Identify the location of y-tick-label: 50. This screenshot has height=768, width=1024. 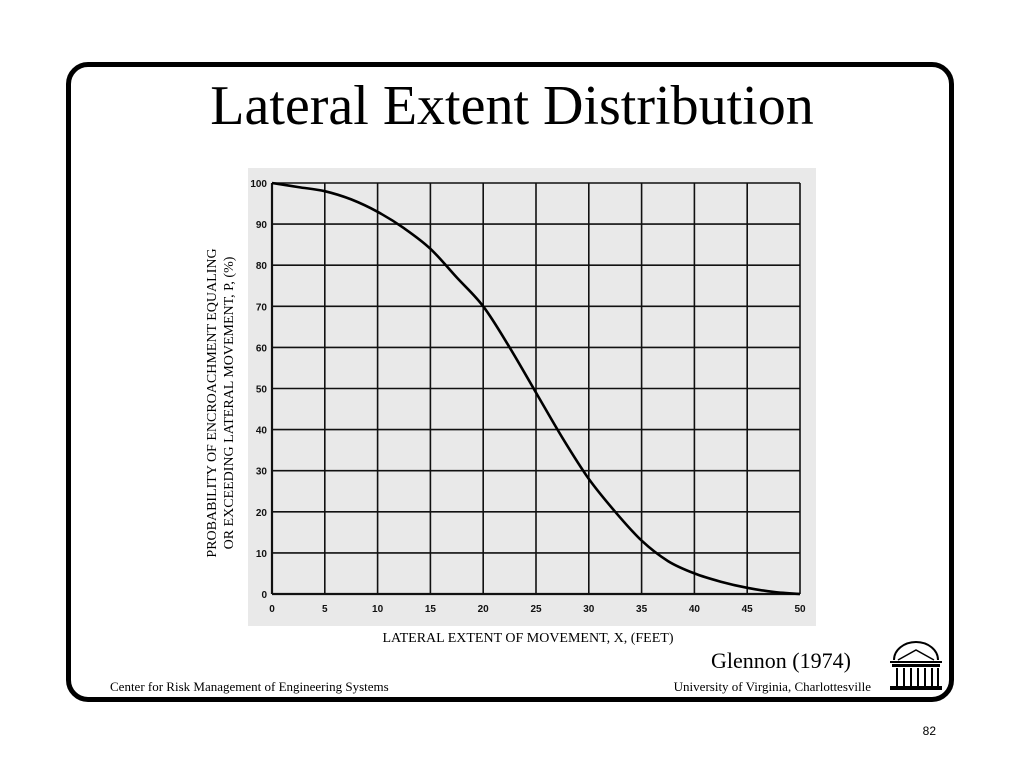
(262, 390).